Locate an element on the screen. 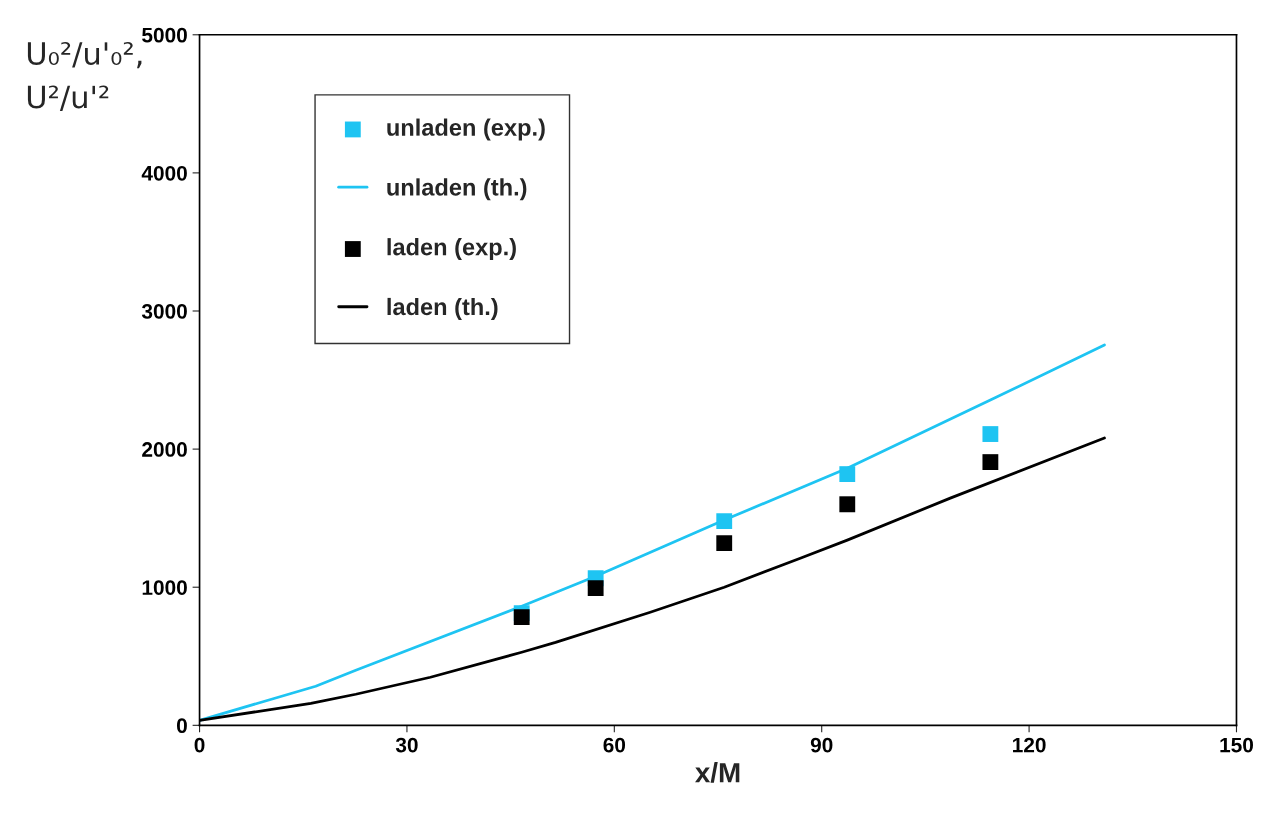 Image resolution: width=1263 pixels, height=828 pixels. y-tick-label: 2000 is located at coordinates (164, 449).